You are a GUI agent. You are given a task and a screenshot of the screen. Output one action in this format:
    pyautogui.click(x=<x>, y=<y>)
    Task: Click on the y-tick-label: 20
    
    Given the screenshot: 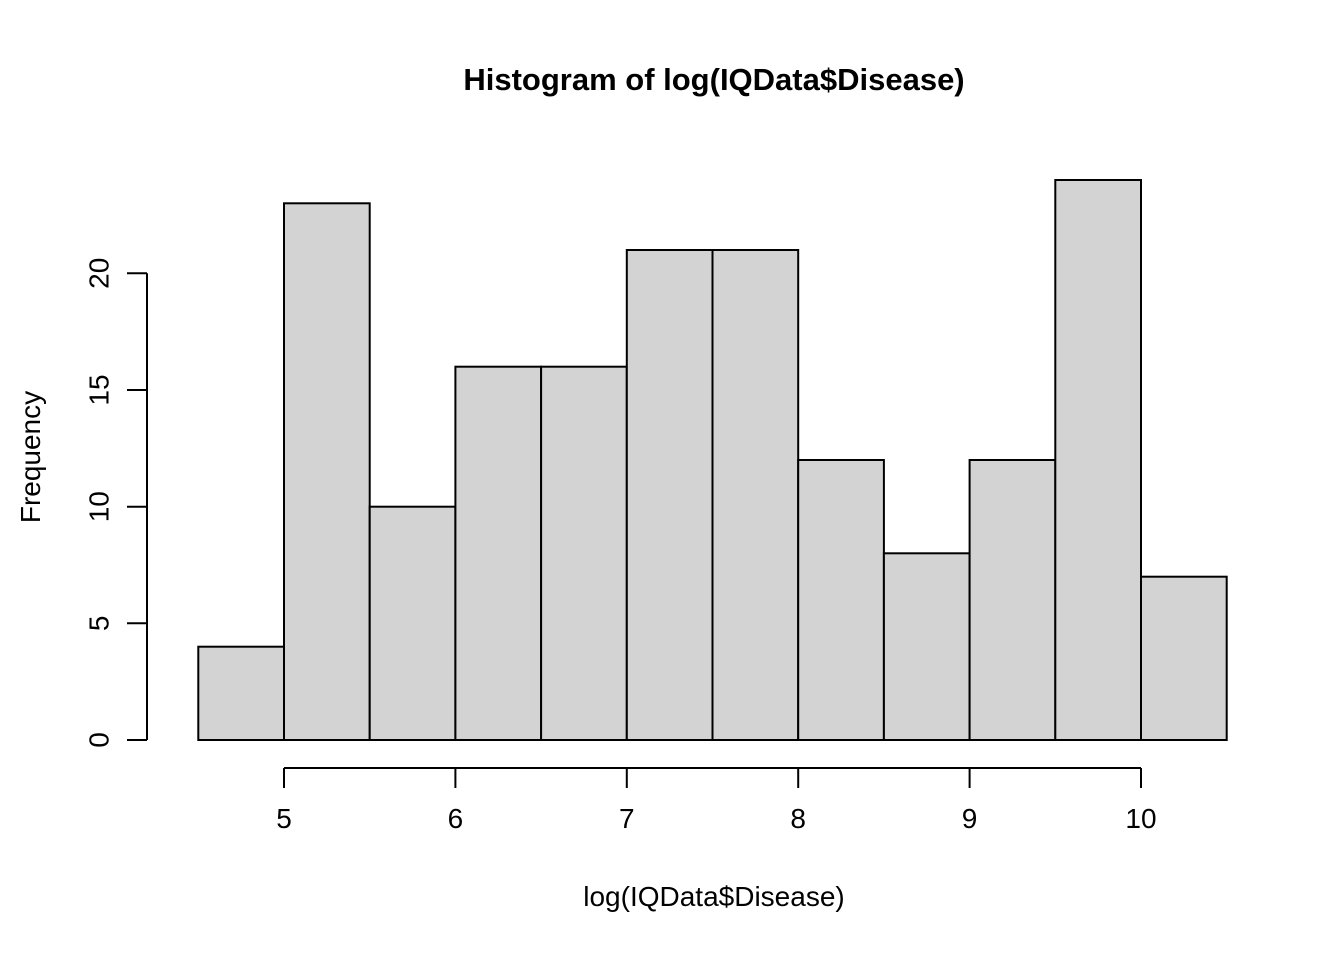 What is the action you would take?
    pyautogui.click(x=99, y=273)
    